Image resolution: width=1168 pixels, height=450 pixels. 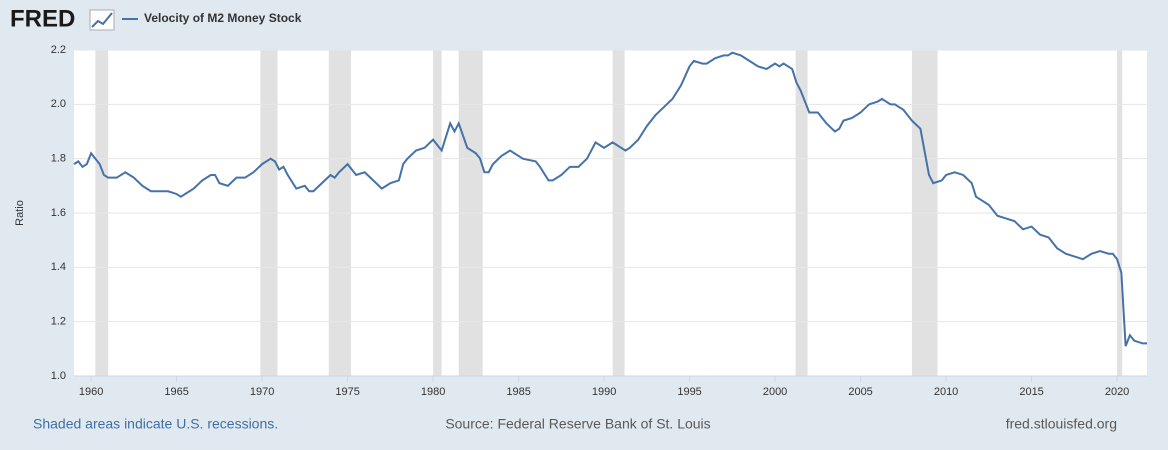 What do you see at coordinates (1061, 424) in the screenshot?
I see `site-url: fred.stlouisfed.org` at bounding box center [1061, 424].